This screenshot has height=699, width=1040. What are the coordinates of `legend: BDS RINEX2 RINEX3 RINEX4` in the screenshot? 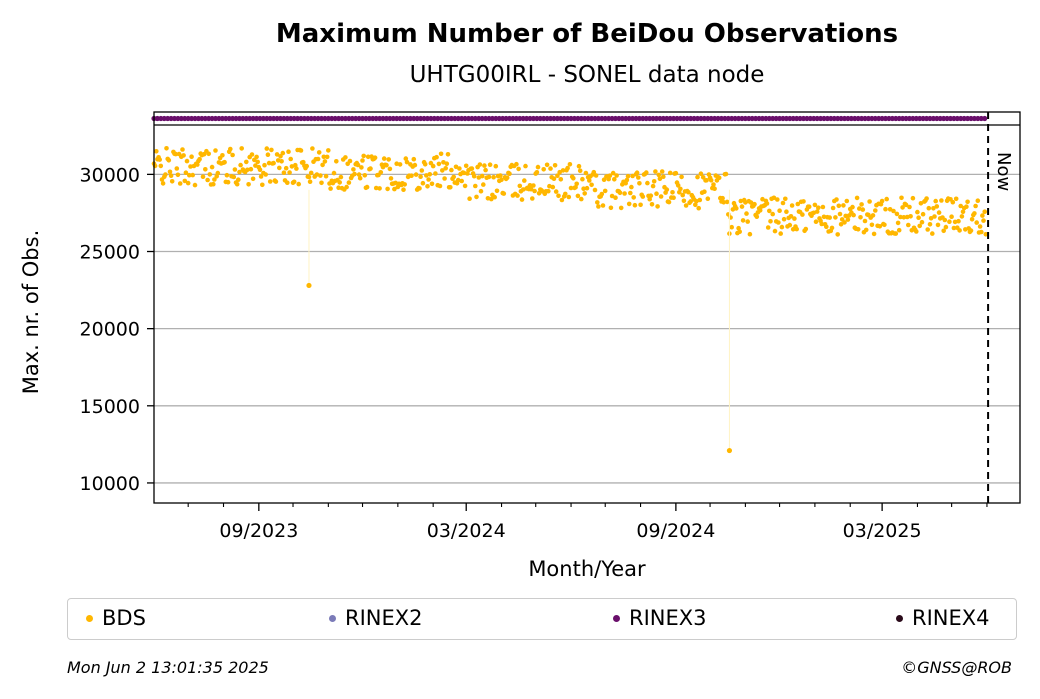 It's located at (542, 619).